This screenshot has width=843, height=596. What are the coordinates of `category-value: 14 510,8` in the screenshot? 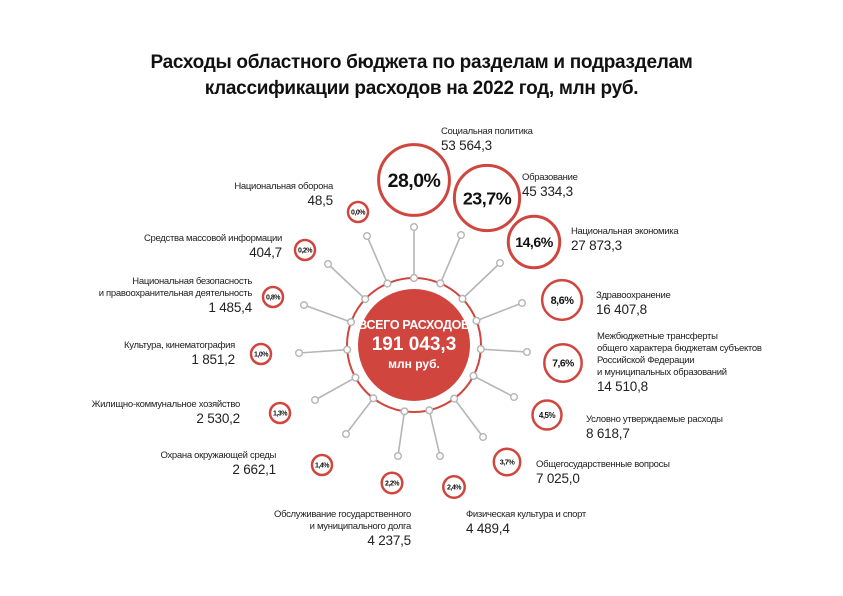 It's located at (622, 386).